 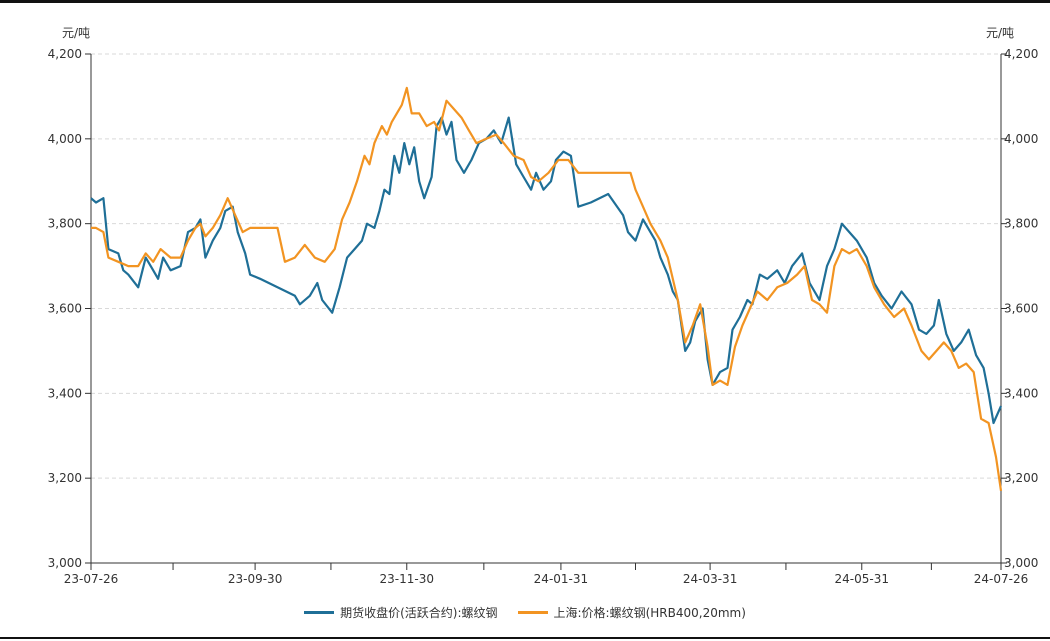 What do you see at coordinates (65, 139) in the screenshot?
I see `y-tick-label-left: 4,000` at bounding box center [65, 139].